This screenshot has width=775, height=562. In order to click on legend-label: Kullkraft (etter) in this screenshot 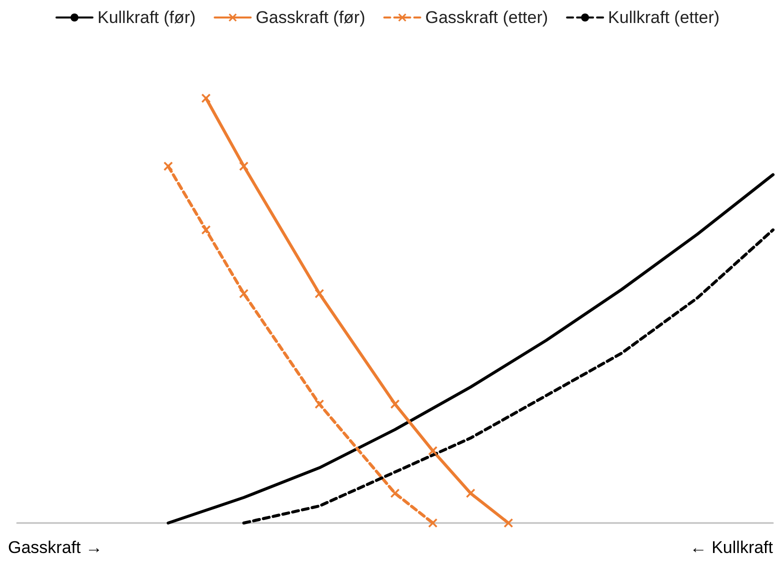, I will do `click(664, 17)`.